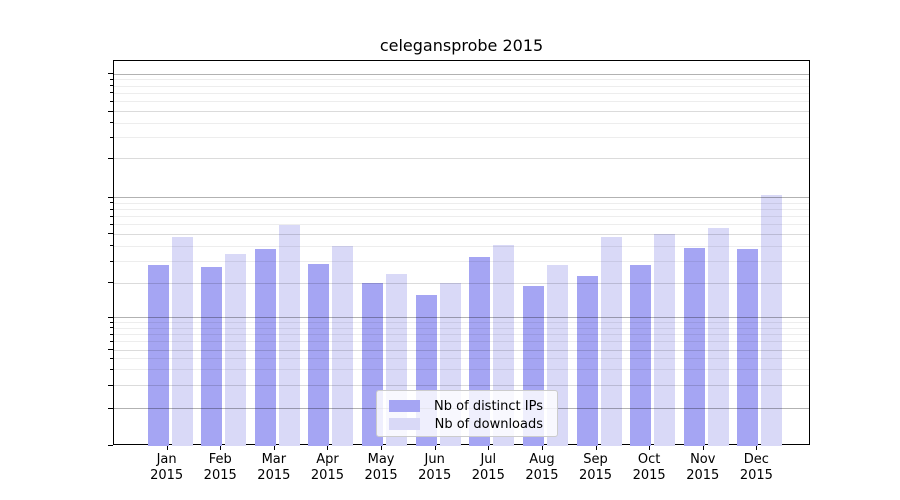 This screenshot has width=900, height=500. What do you see at coordinates (381, 467) in the screenshot?
I see `xtick-label-may: May 2015` at bounding box center [381, 467].